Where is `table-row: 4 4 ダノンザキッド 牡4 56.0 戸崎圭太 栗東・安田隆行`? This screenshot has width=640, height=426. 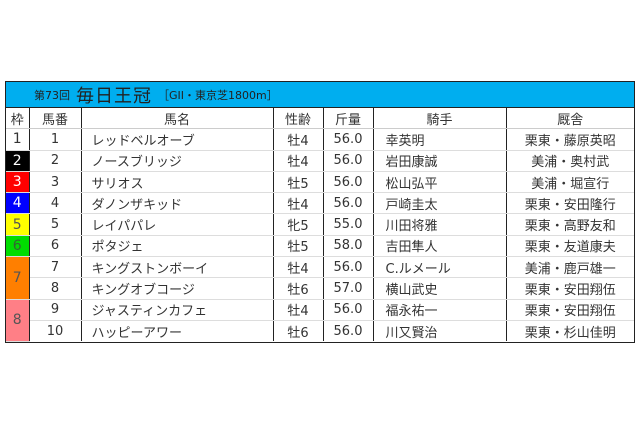
table-row: 4 4 ダノンザキッド 牡4 56.0 戸崎圭太 栗東・安田隆行 is located at coordinates (320, 203).